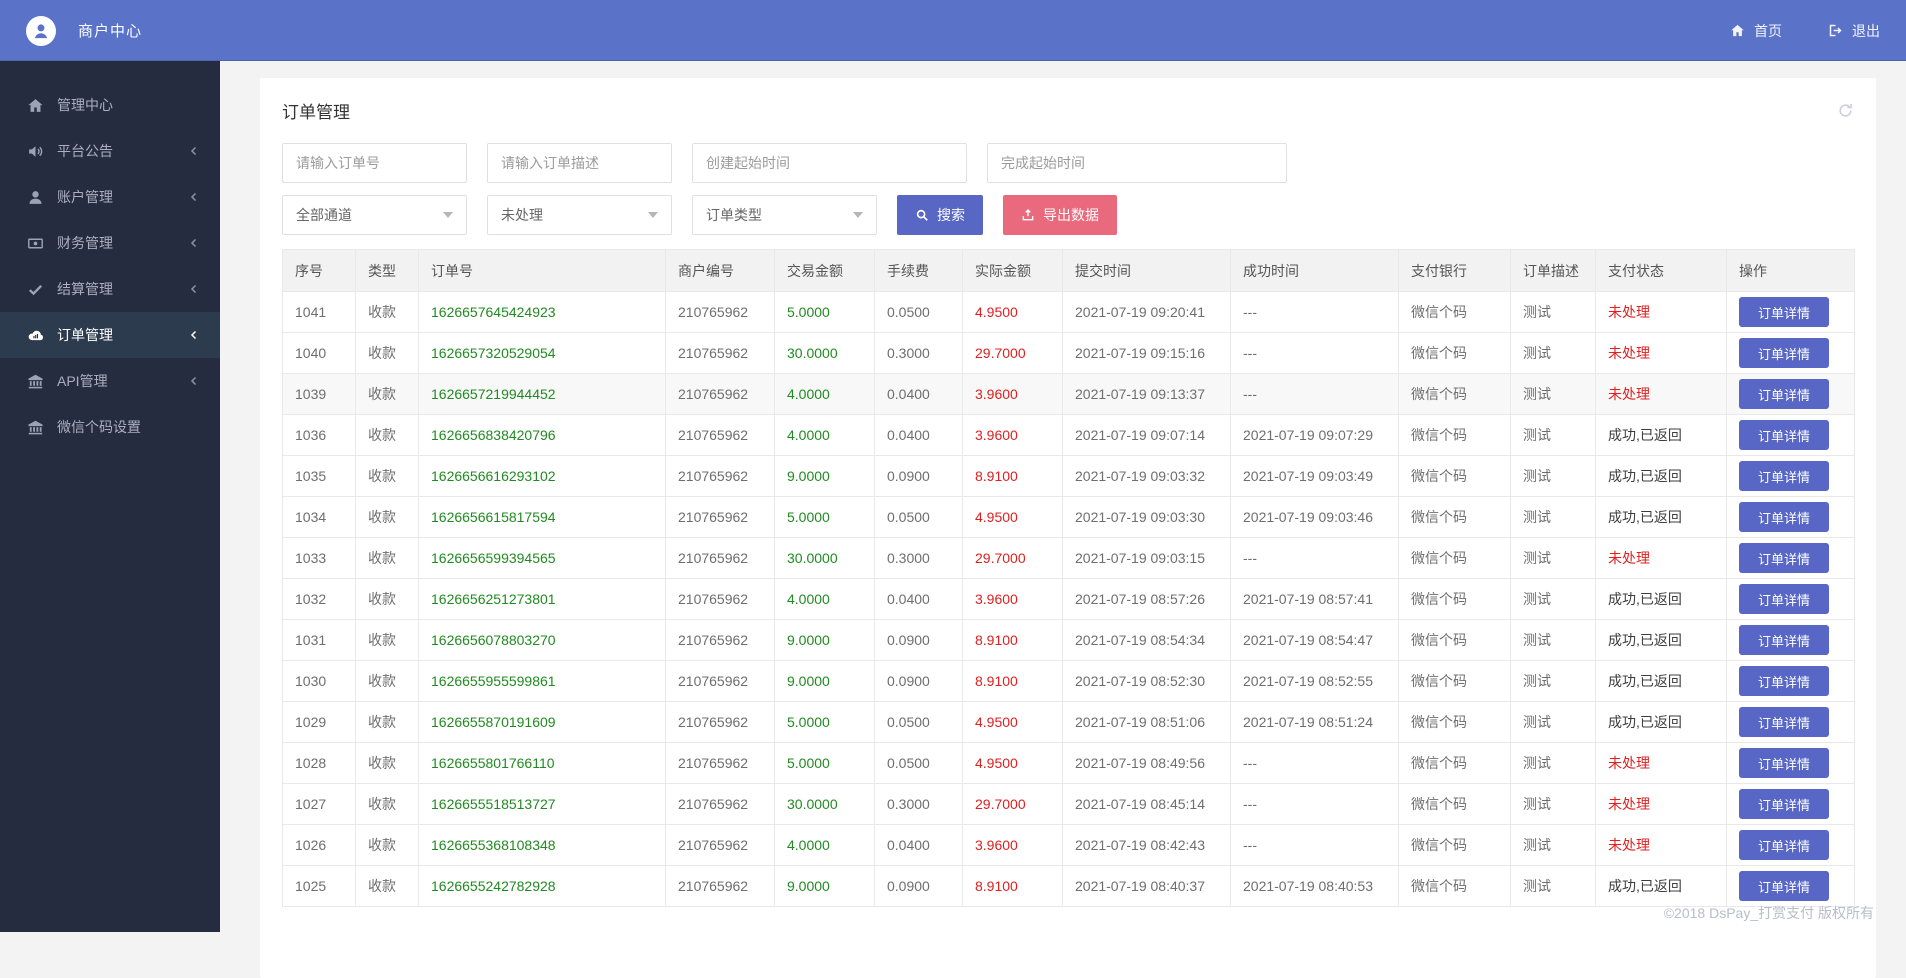  I want to click on sidebar-item-管理中心: 管理中心, so click(110, 105).